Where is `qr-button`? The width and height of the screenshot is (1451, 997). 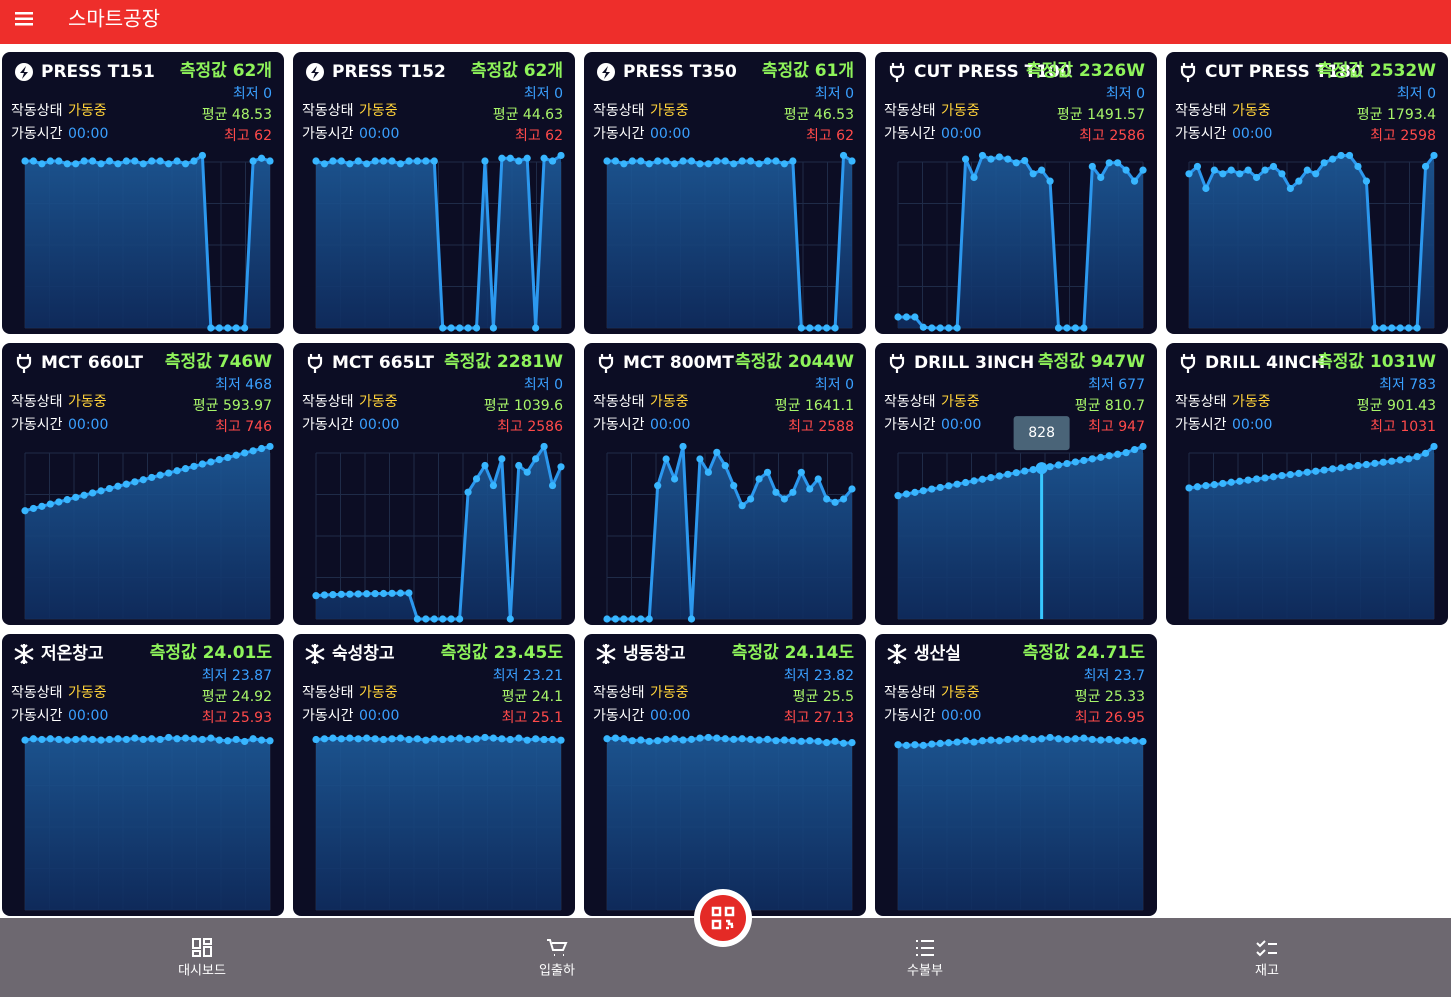 qr-button is located at coordinates (723, 918).